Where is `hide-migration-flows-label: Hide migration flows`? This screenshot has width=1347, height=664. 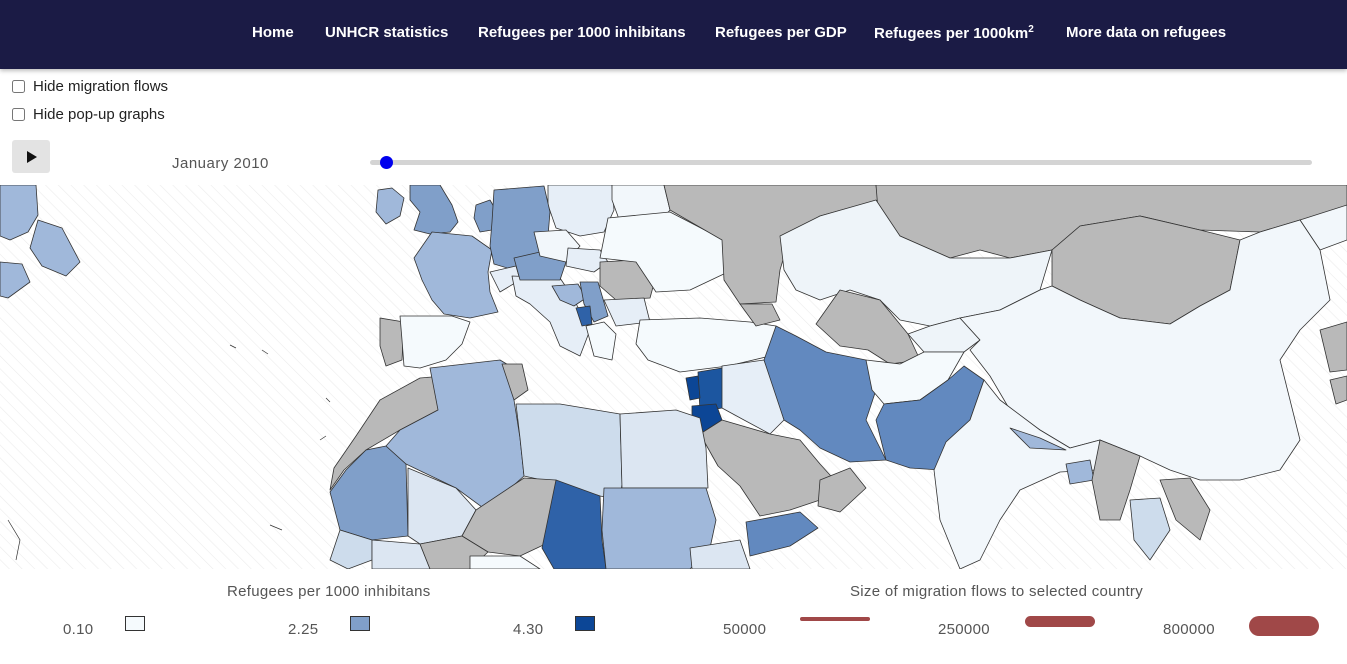 hide-migration-flows-label: Hide migration flows is located at coordinates (101, 86).